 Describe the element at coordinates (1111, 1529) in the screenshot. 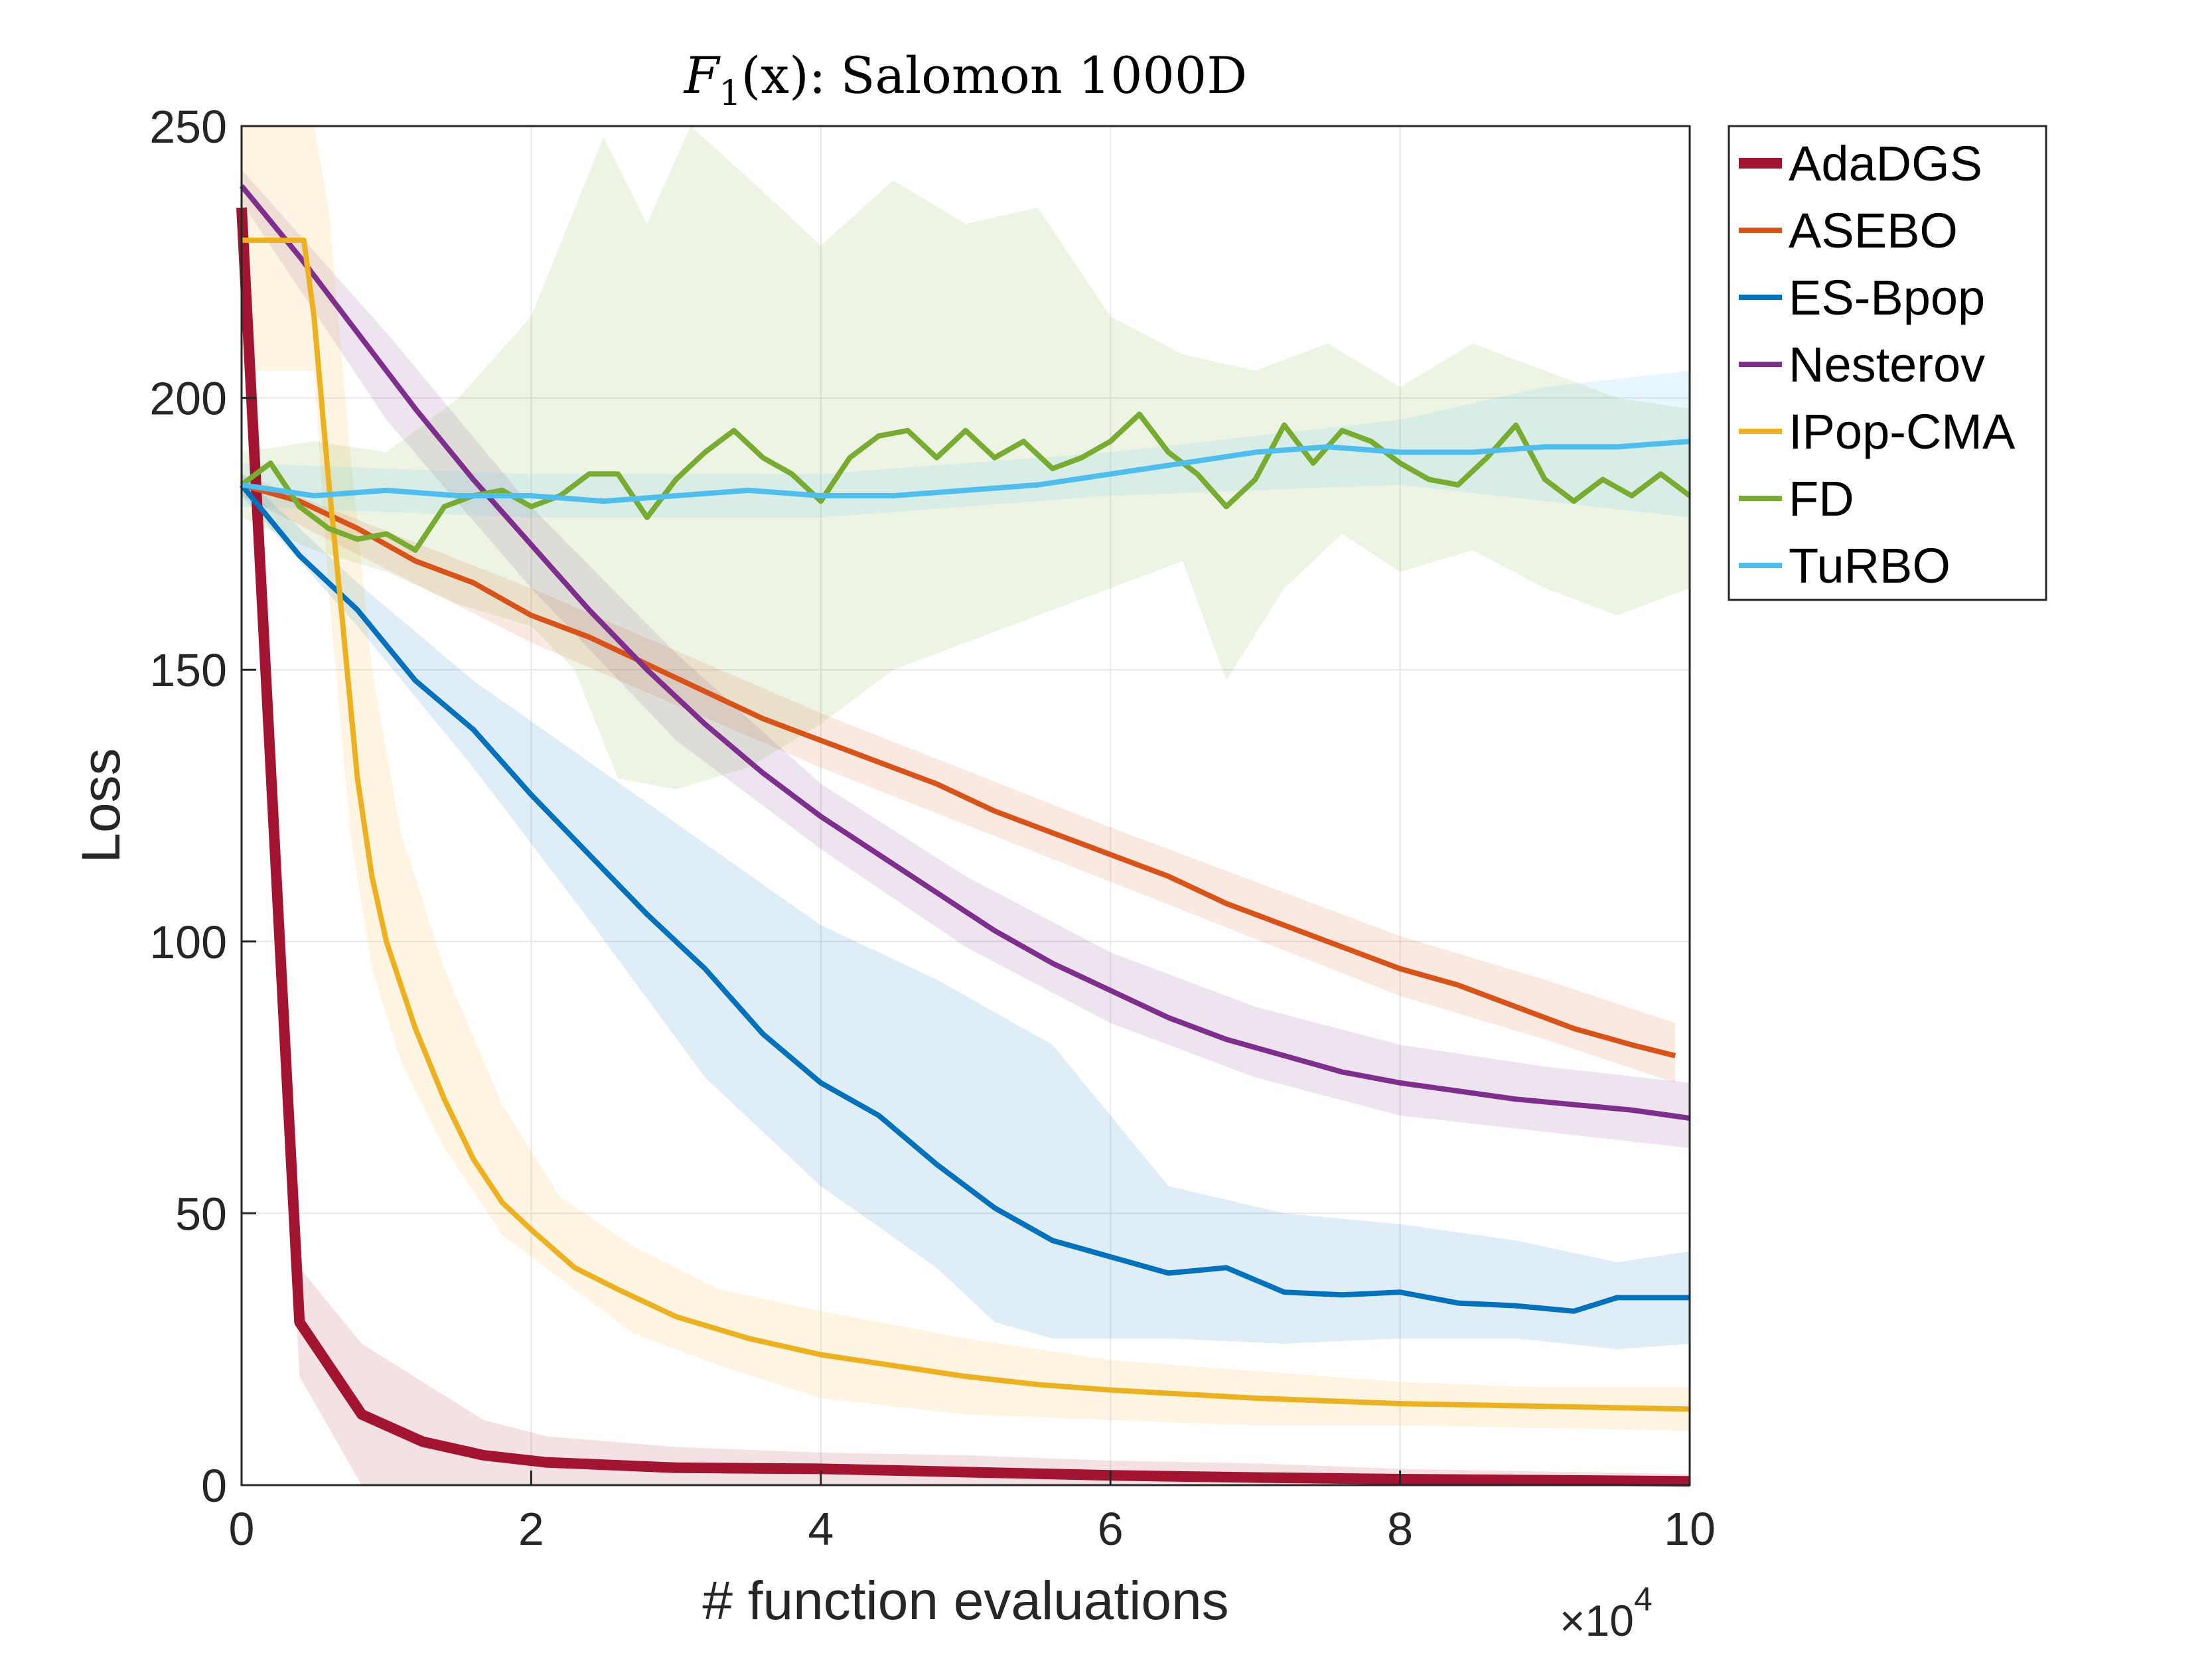

I see `x-tick-label: 6` at that location.